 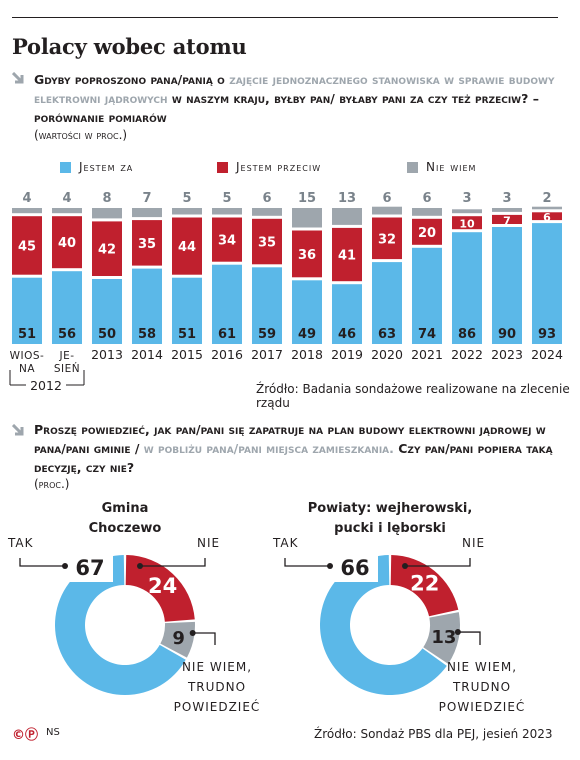 I want to click on x-tick-label: 2017, so click(x=267, y=354).